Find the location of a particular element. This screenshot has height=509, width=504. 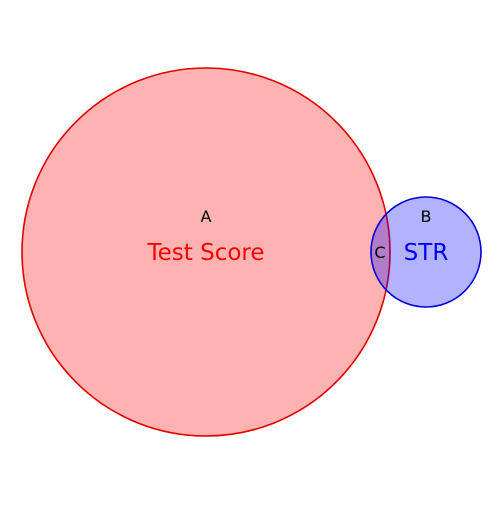

region-label-c-intersection: C is located at coordinates (379, 252).